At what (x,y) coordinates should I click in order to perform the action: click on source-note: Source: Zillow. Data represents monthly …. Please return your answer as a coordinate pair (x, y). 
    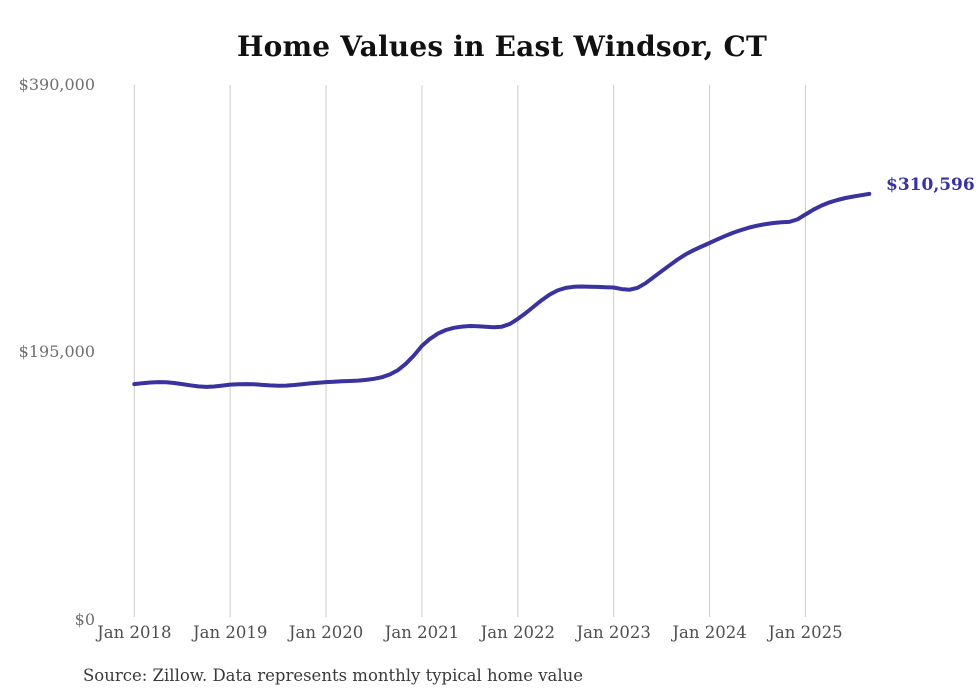
    Looking at the image, I should click on (333, 675).